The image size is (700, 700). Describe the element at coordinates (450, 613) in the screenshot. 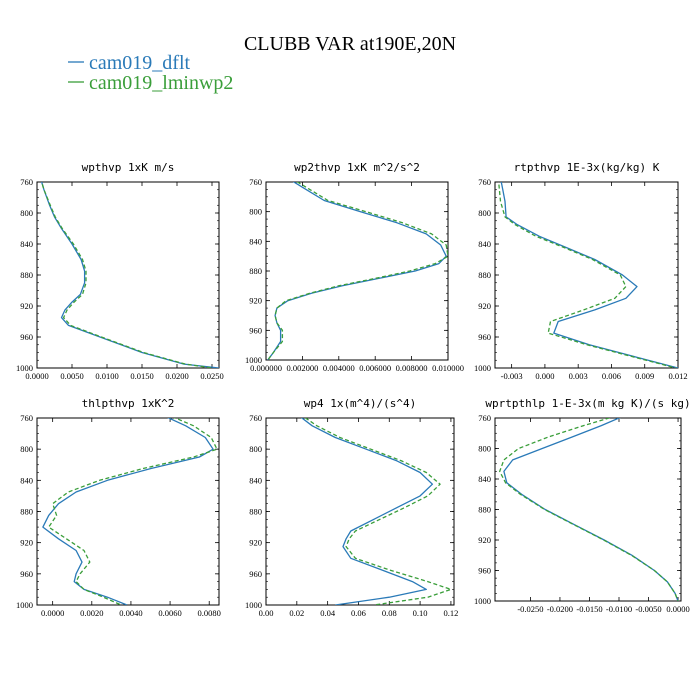

I see `x-tick-label: 0.12` at that location.